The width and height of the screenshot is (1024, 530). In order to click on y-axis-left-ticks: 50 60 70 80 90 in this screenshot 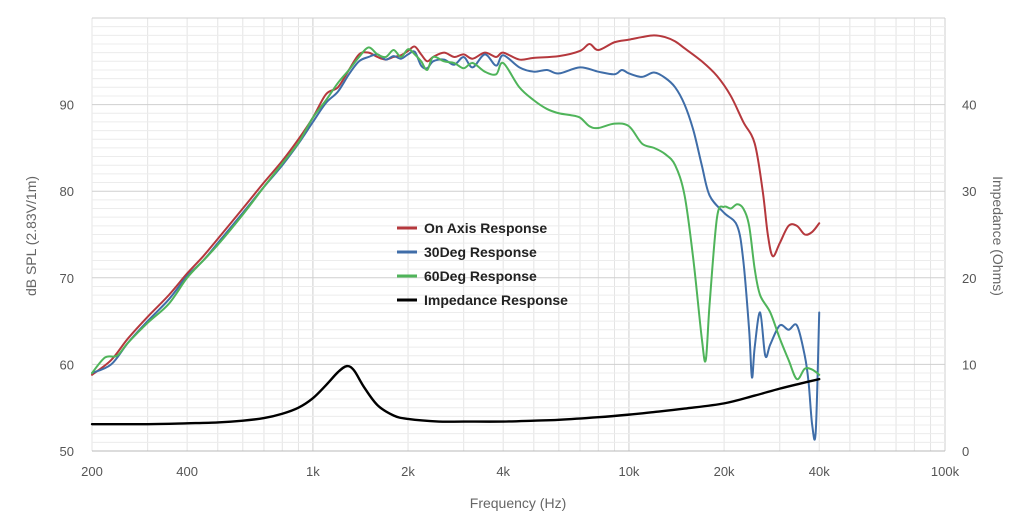, I will do `click(67, 278)`.